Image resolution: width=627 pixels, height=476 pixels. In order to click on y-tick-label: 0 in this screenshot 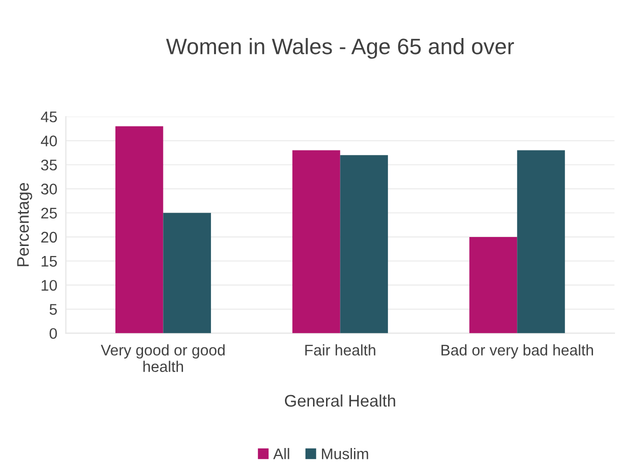, I will do `click(53, 333)`.